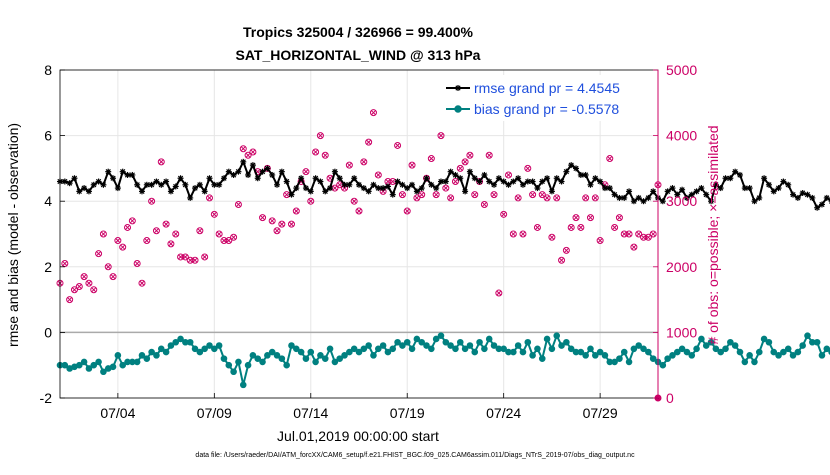 Image resolution: width=830 pixels, height=475 pixels. What do you see at coordinates (681, 332) in the screenshot?
I see `y-tick-label-right: 1000` at bounding box center [681, 332].